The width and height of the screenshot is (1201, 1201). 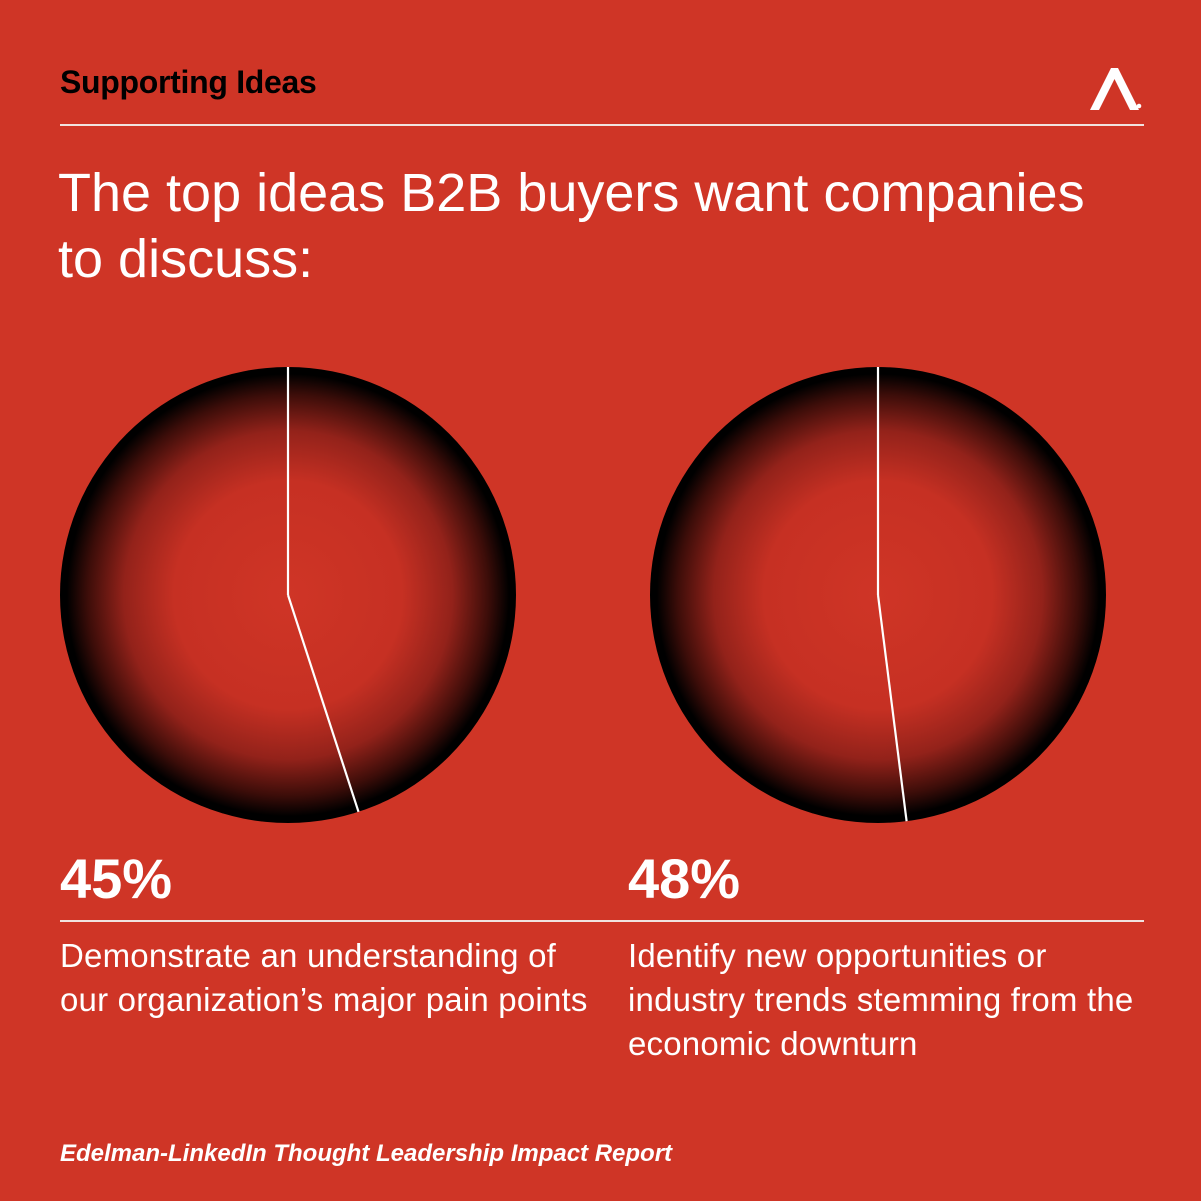 I want to click on header-divider, so click(x=602, y=125).